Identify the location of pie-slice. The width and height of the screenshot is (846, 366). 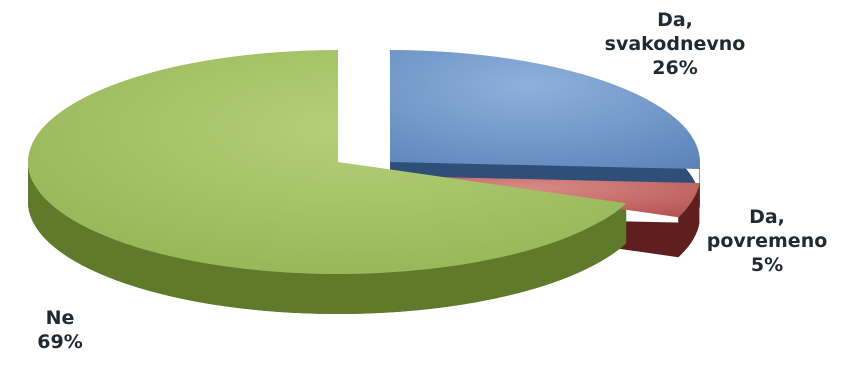
(545, 110).